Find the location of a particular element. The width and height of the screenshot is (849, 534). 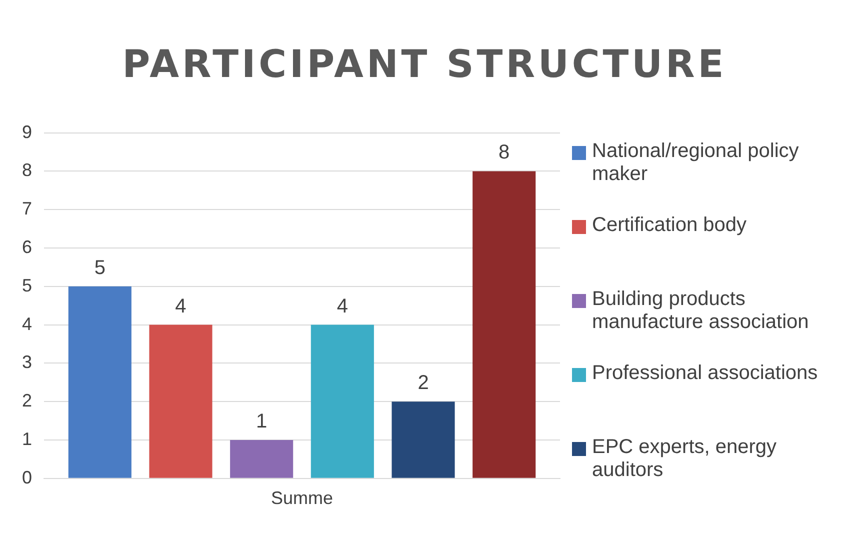

data-label: 2 is located at coordinates (423, 383).